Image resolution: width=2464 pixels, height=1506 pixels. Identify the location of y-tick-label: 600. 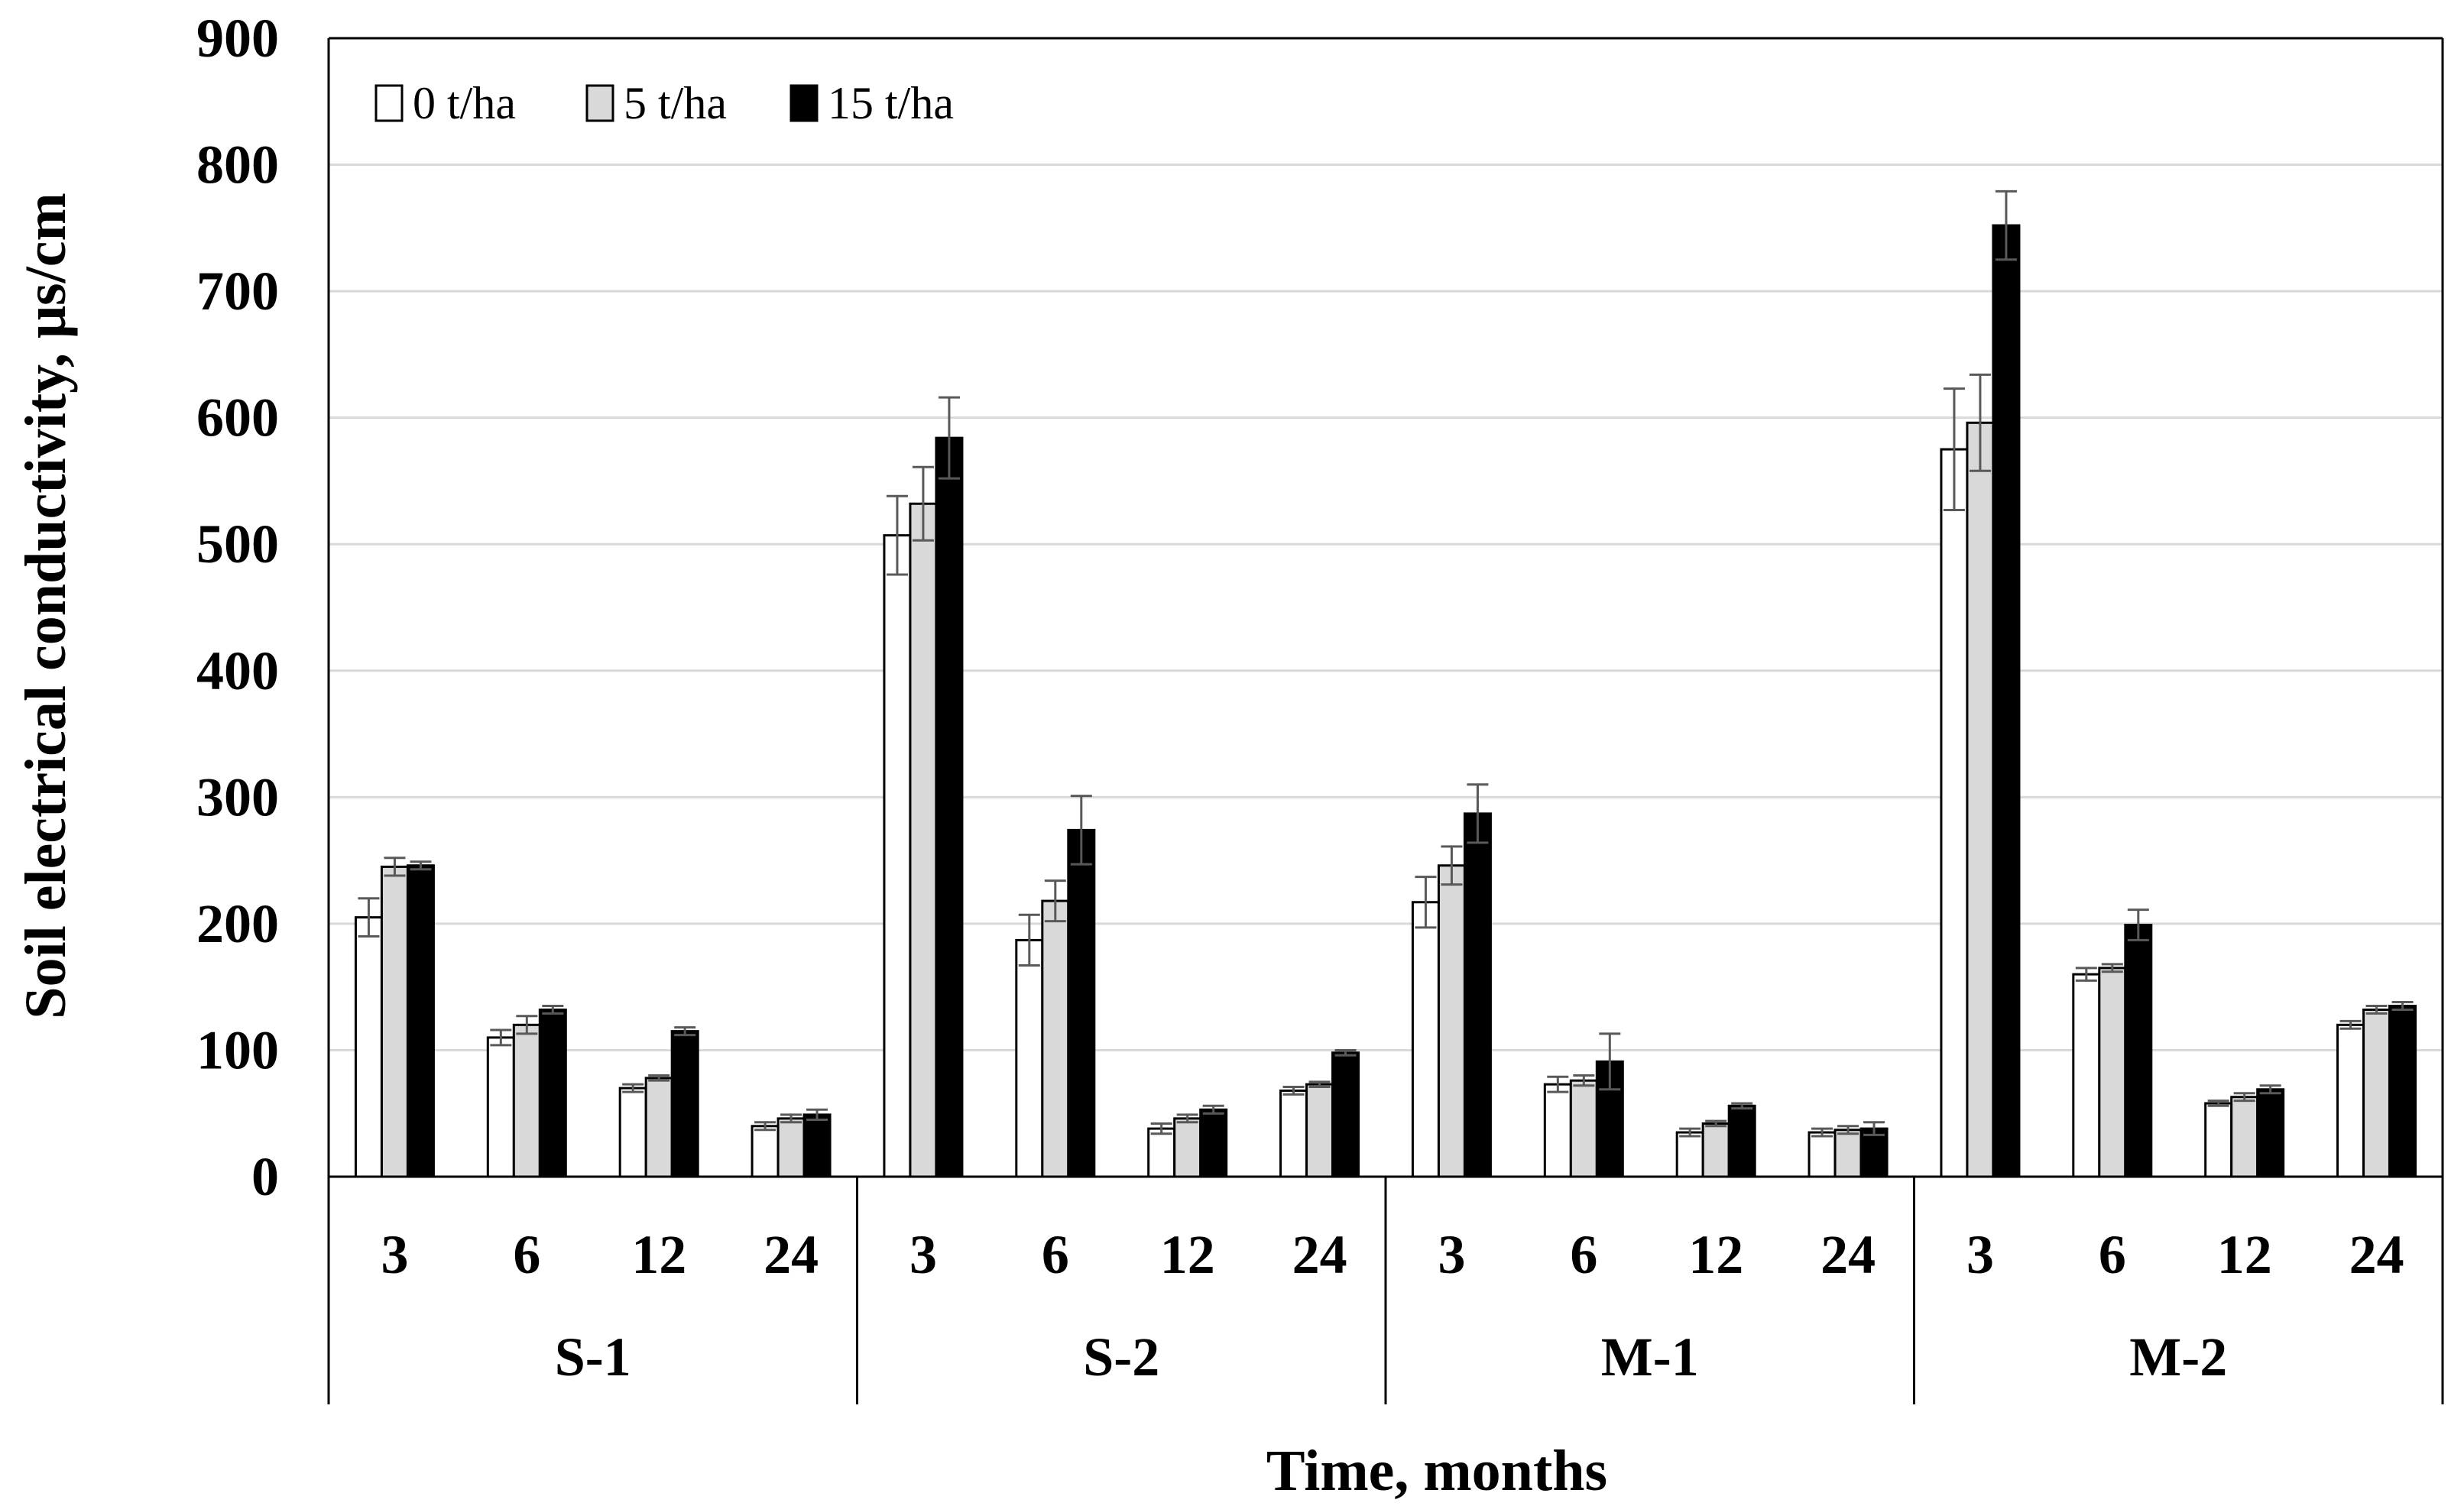
(237, 418).